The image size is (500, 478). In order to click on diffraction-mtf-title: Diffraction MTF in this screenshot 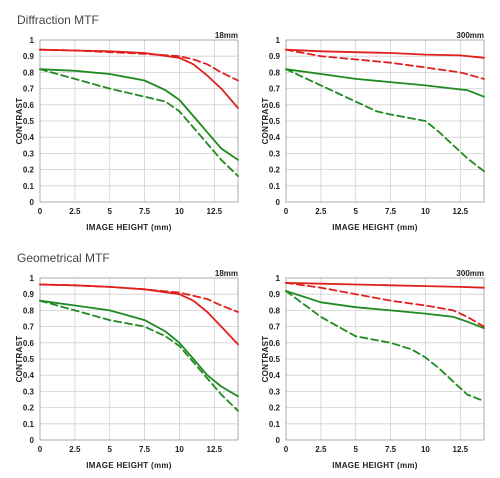, I will do `click(58, 20)`.